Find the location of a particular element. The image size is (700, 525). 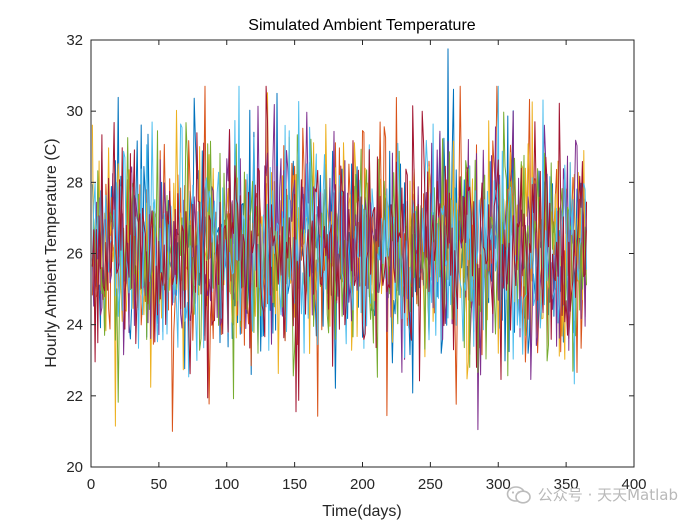

y-tick-label: 22 is located at coordinates (74, 396).